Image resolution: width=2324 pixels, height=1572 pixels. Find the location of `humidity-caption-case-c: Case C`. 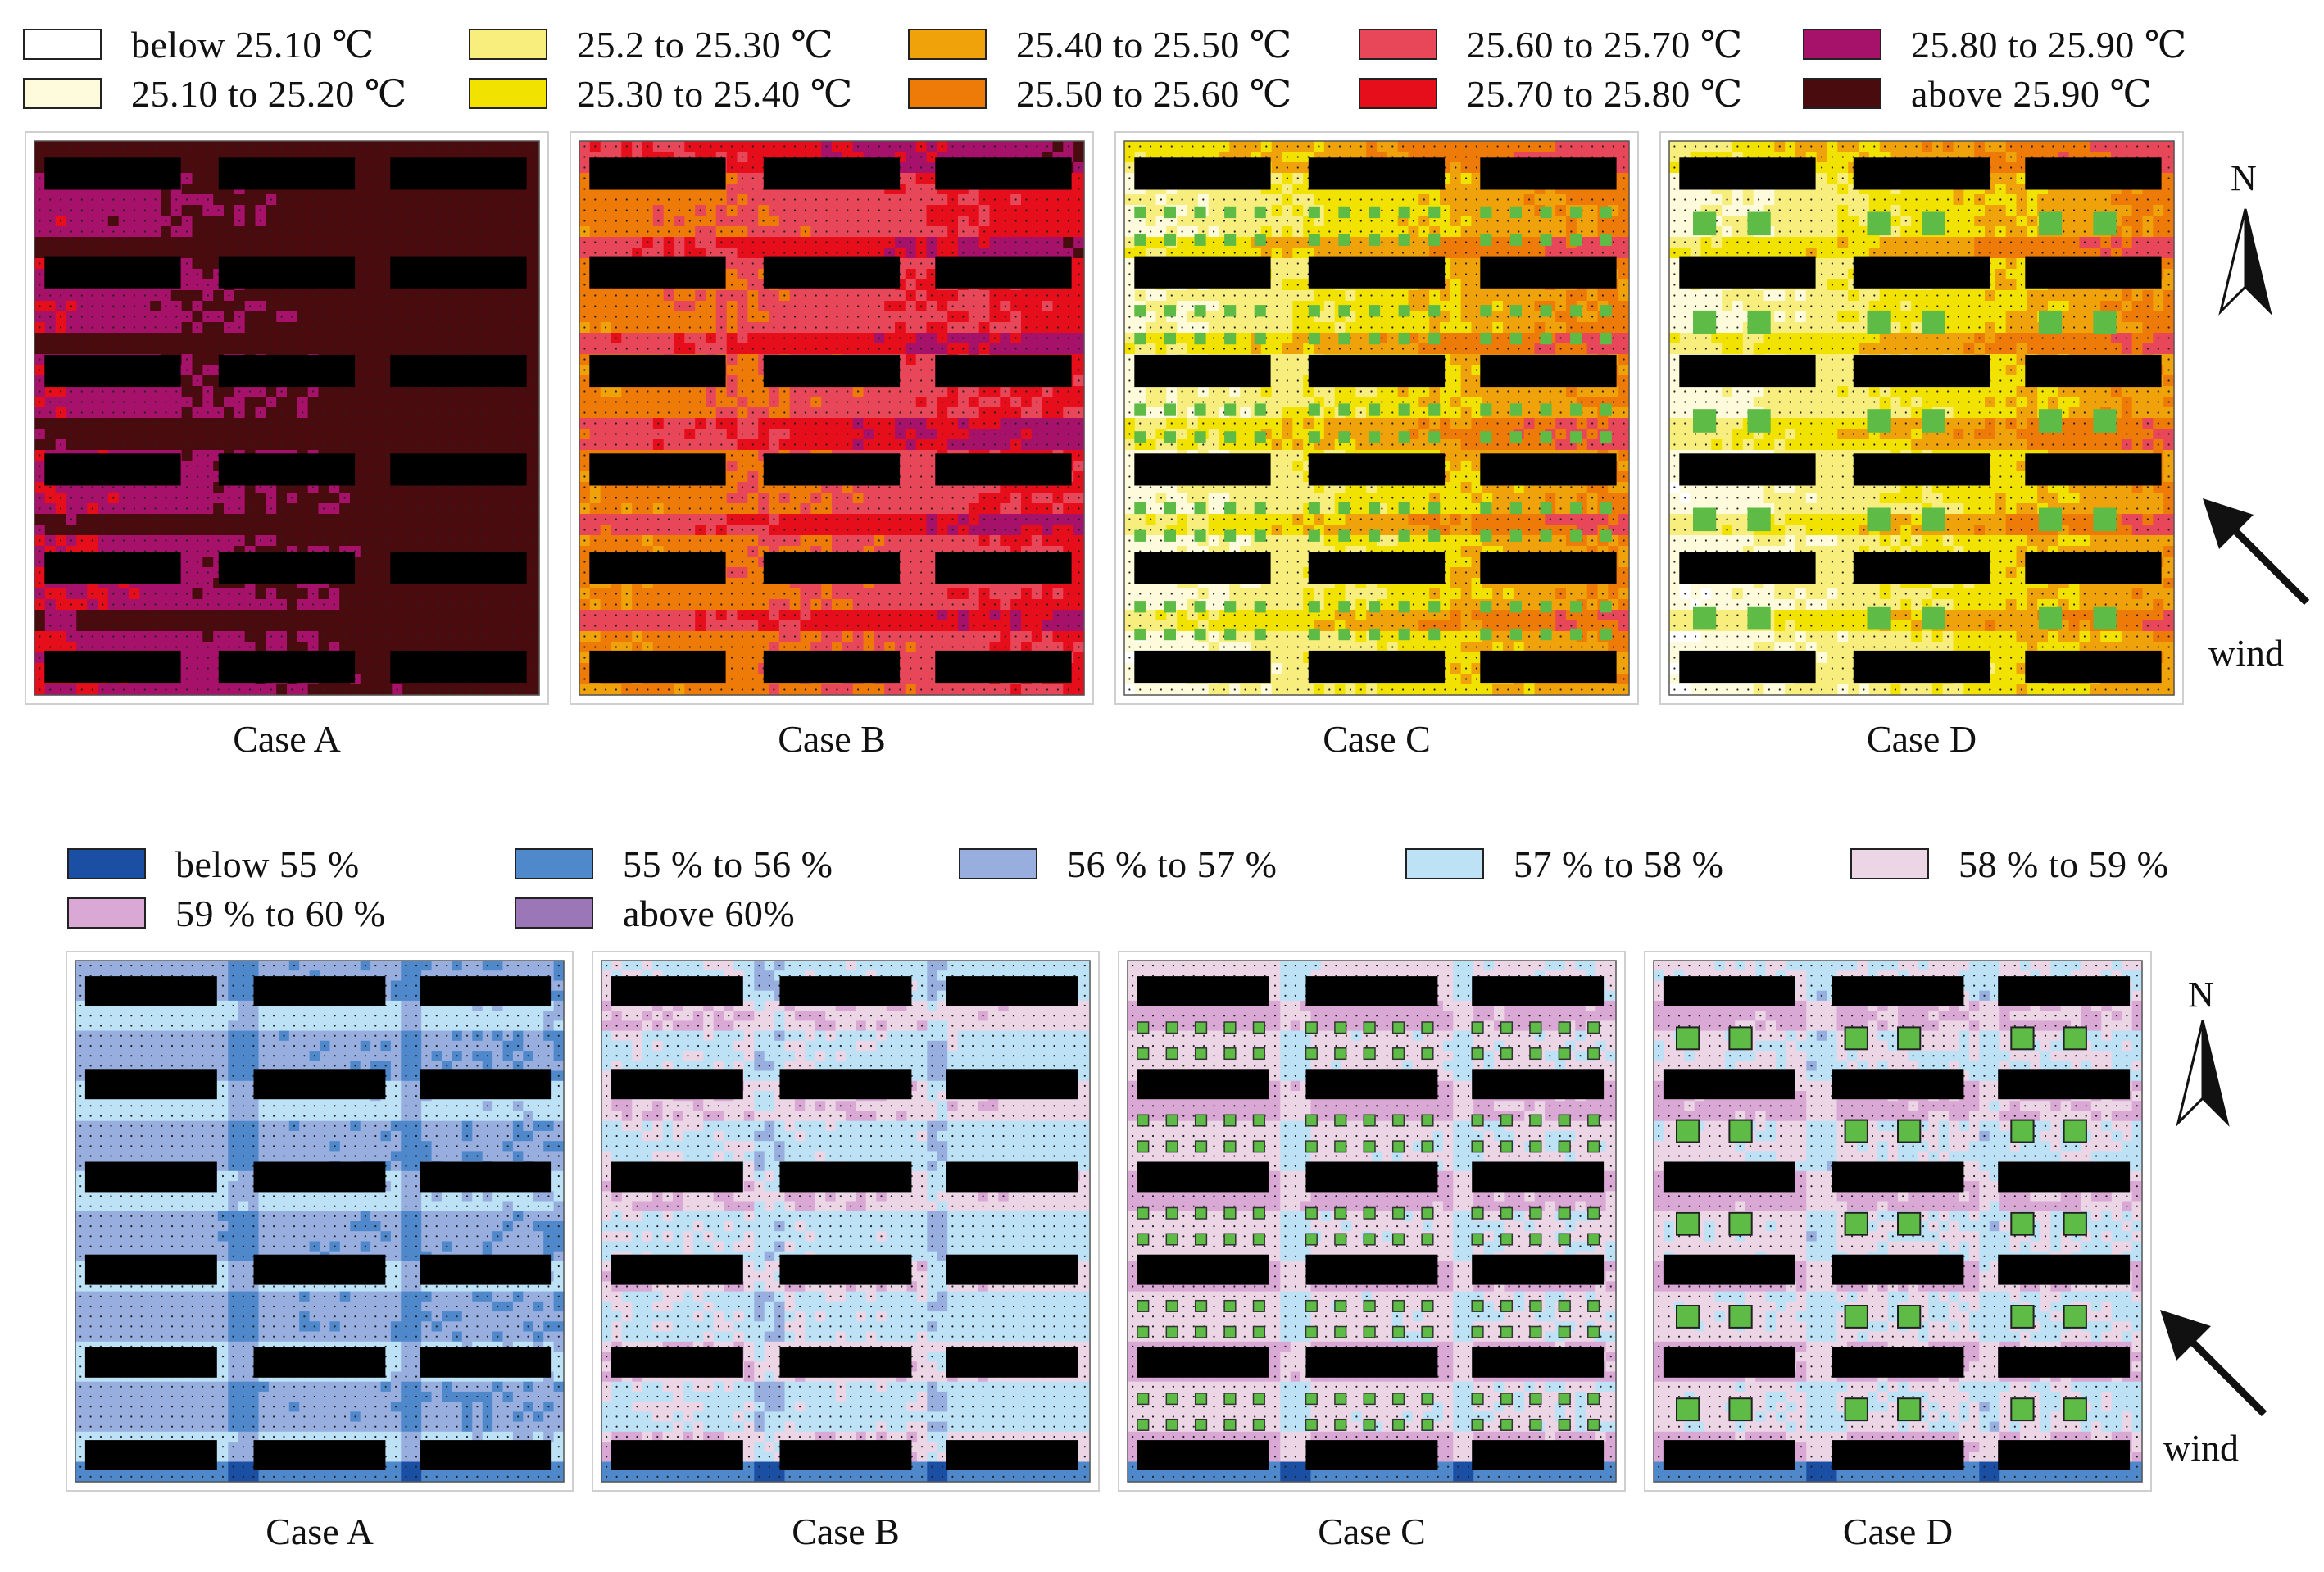

humidity-caption-case-c: Case C is located at coordinates (1372, 1531).